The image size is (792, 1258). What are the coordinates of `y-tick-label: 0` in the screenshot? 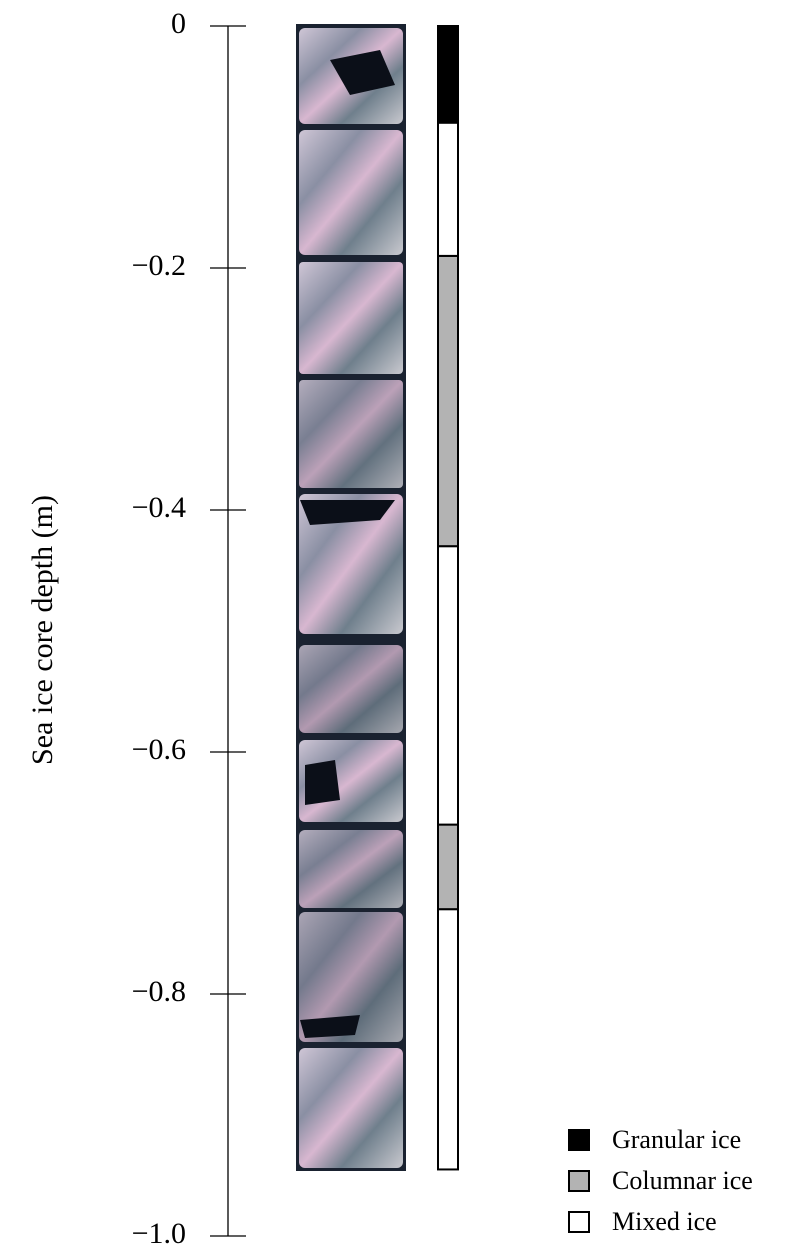 It's located at (178, 23).